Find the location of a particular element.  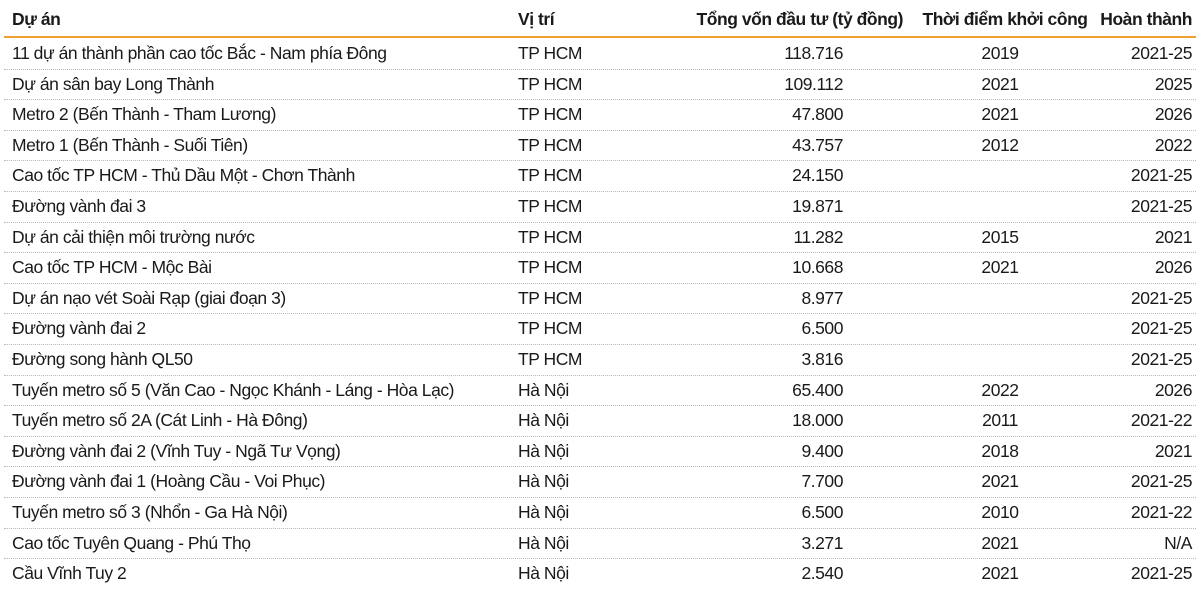

project-name: Cao tốc TP HCM - Mộc Bài is located at coordinates (112, 267).